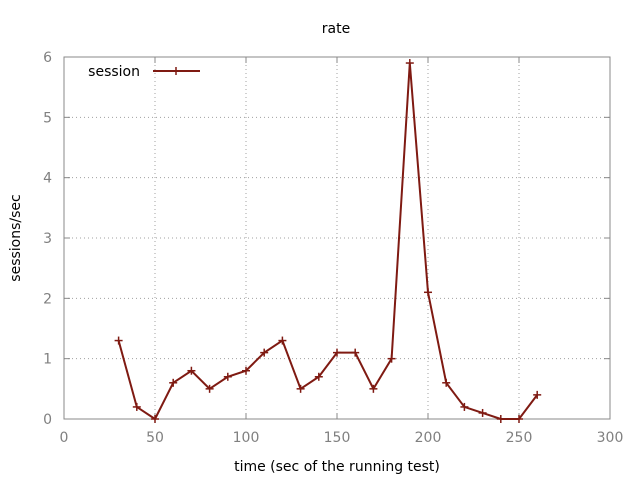 This screenshot has height=480, width=640. Describe the element at coordinates (519, 438) in the screenshot. I see `x-tick-label: 250` at that location.